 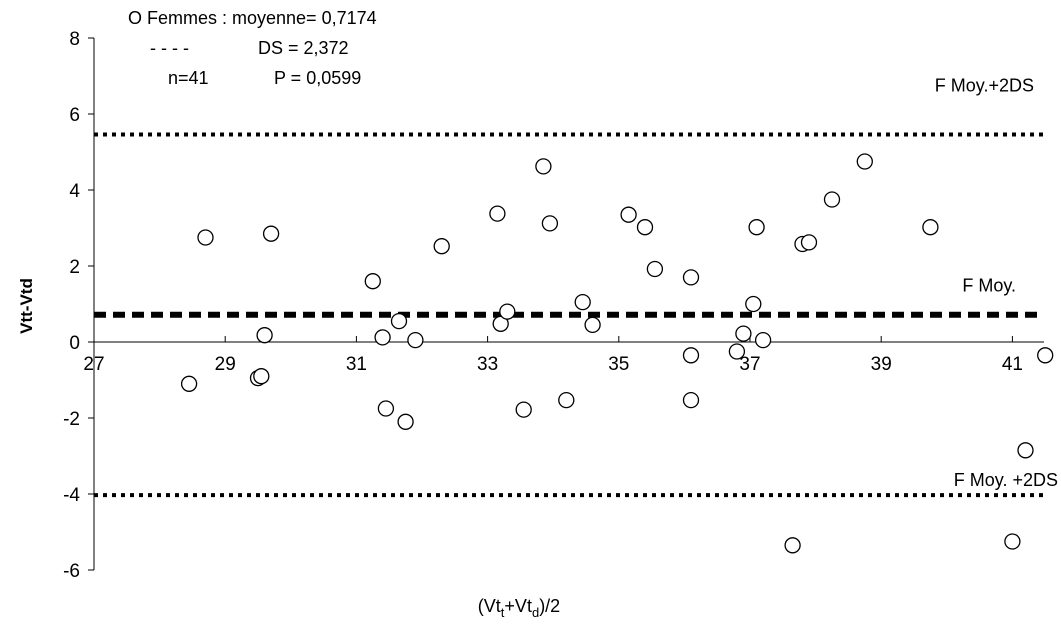 What do you see at coordinates (71, 571) in the screenshot?
I see `y-tick-label: -6` at bounding box center [71, 571].